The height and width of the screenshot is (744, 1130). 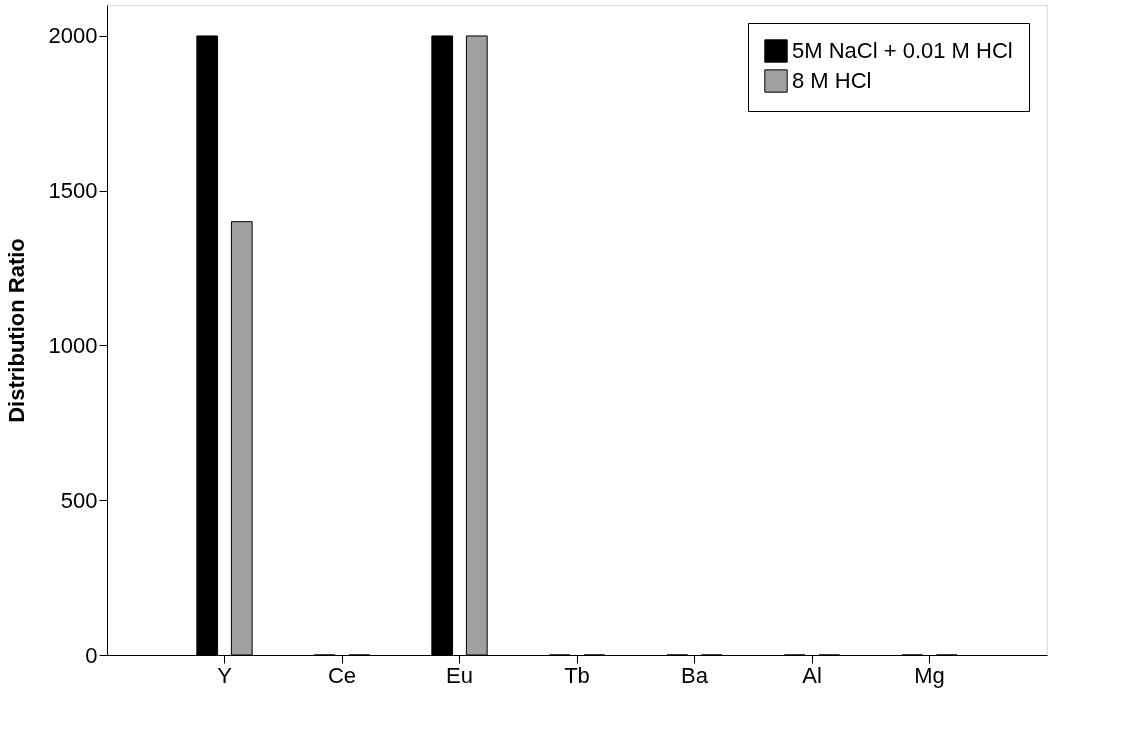 What do you see at coordinates (73, 191) in the screenshot?
I see `y-tick-label: 1500` at bounding box center [73, 191].